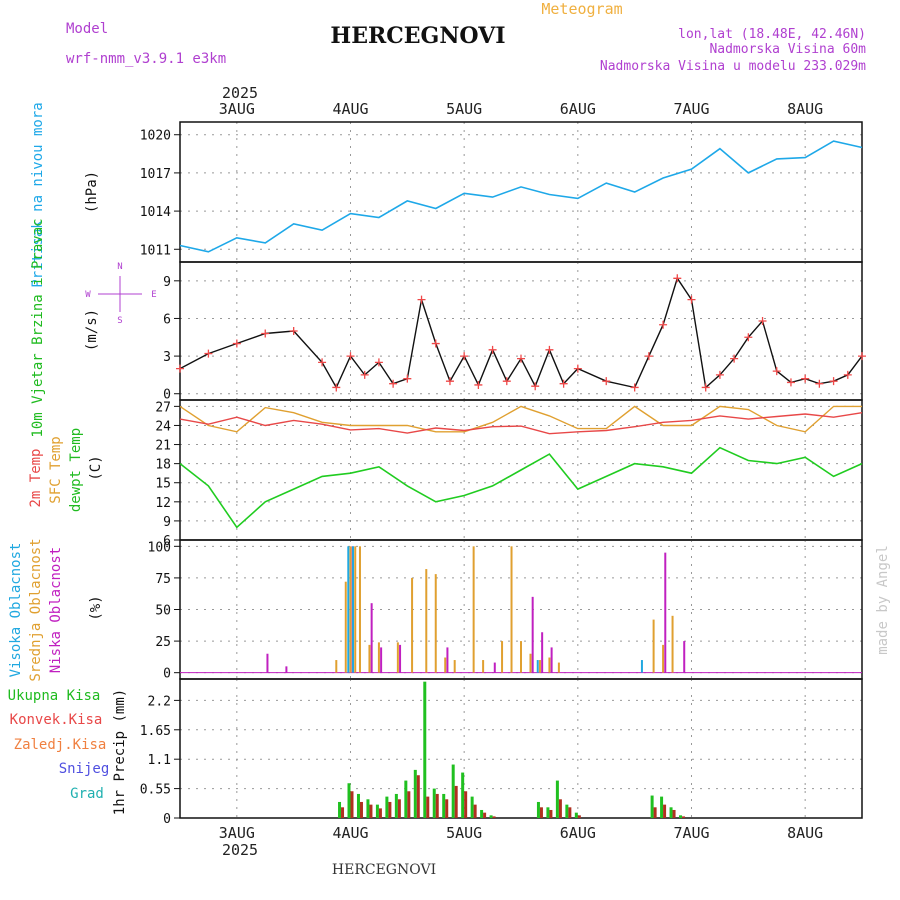 This screenshot has width=900, height=900. I want to click on y-tick-label: 1.1, so click(159, 760).